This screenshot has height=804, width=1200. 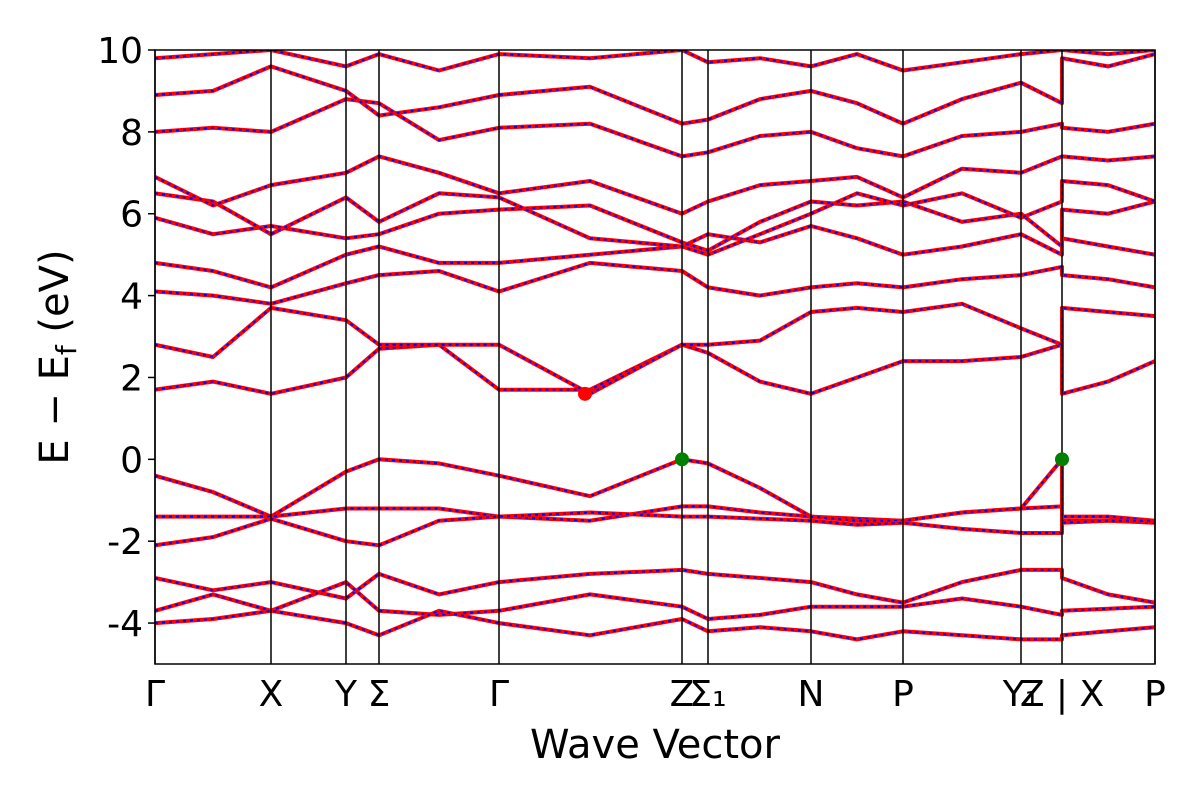 I want to click on x-tick-label: Y₁, so click(x=1020, y=694).